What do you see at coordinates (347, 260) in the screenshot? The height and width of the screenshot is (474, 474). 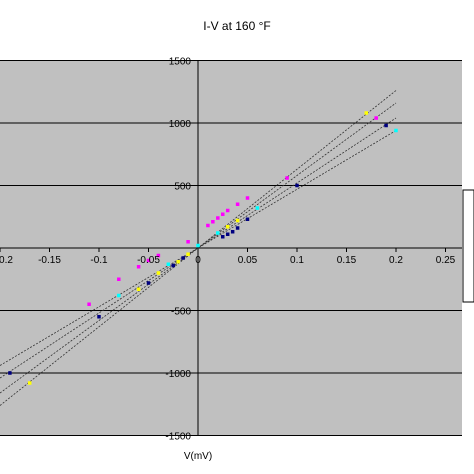 I see `x-tick-label: 0.15` at bounding box center [347, 260].